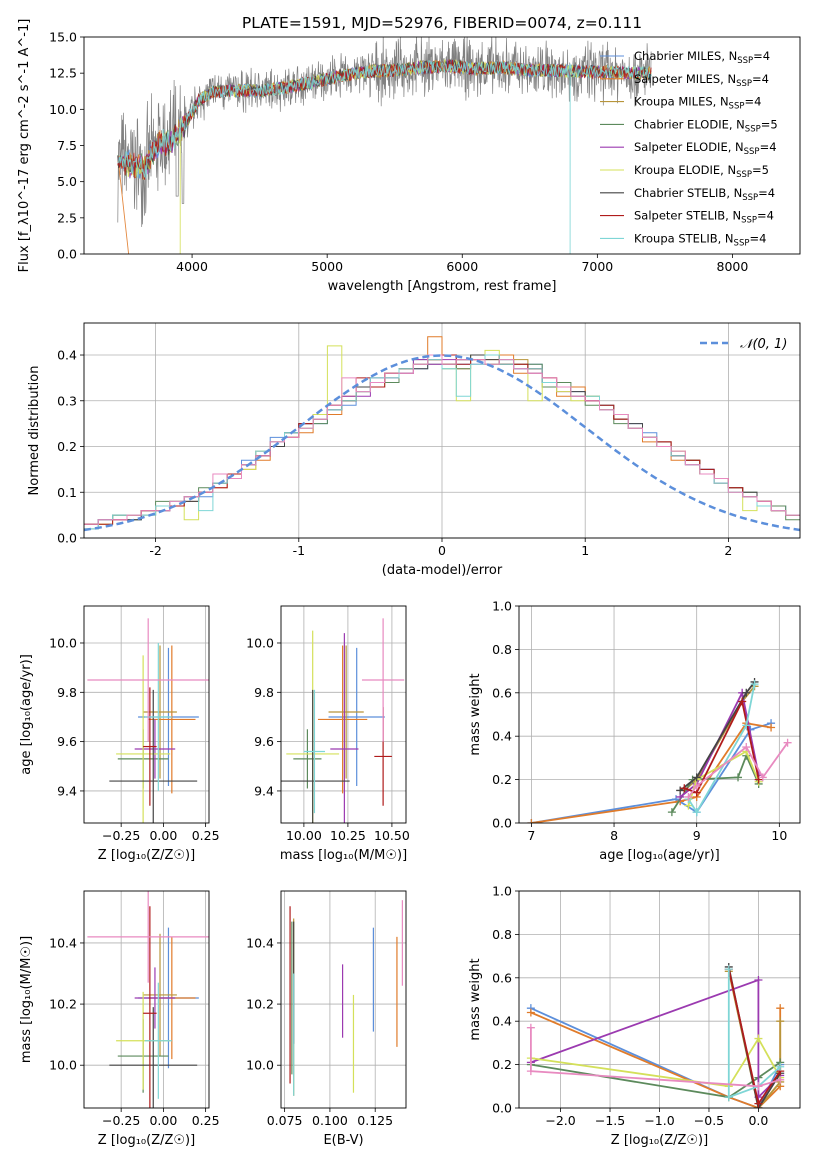 The height and width of the screenshot is (1170, 819). What do you see at coordinates (462, 266) in the screenshot?
I see `x-tick-label: 6000` at bounding box center [462, 266].